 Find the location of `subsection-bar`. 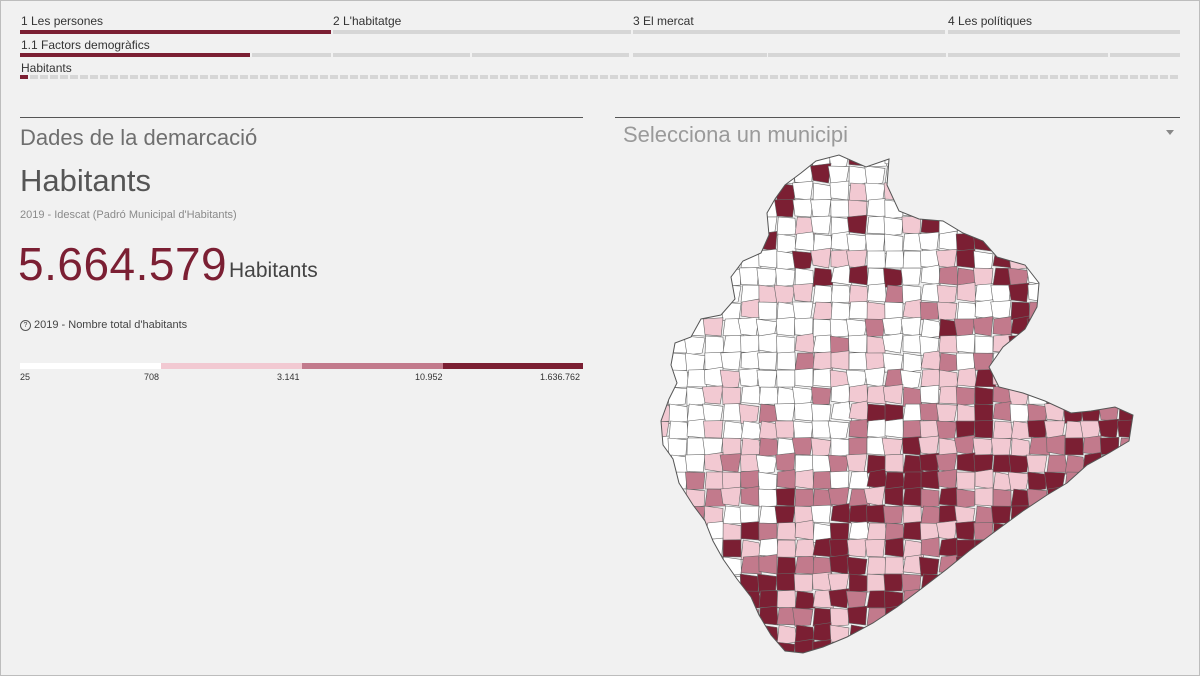

subsection-bar is located at coordinates (1145, 55).